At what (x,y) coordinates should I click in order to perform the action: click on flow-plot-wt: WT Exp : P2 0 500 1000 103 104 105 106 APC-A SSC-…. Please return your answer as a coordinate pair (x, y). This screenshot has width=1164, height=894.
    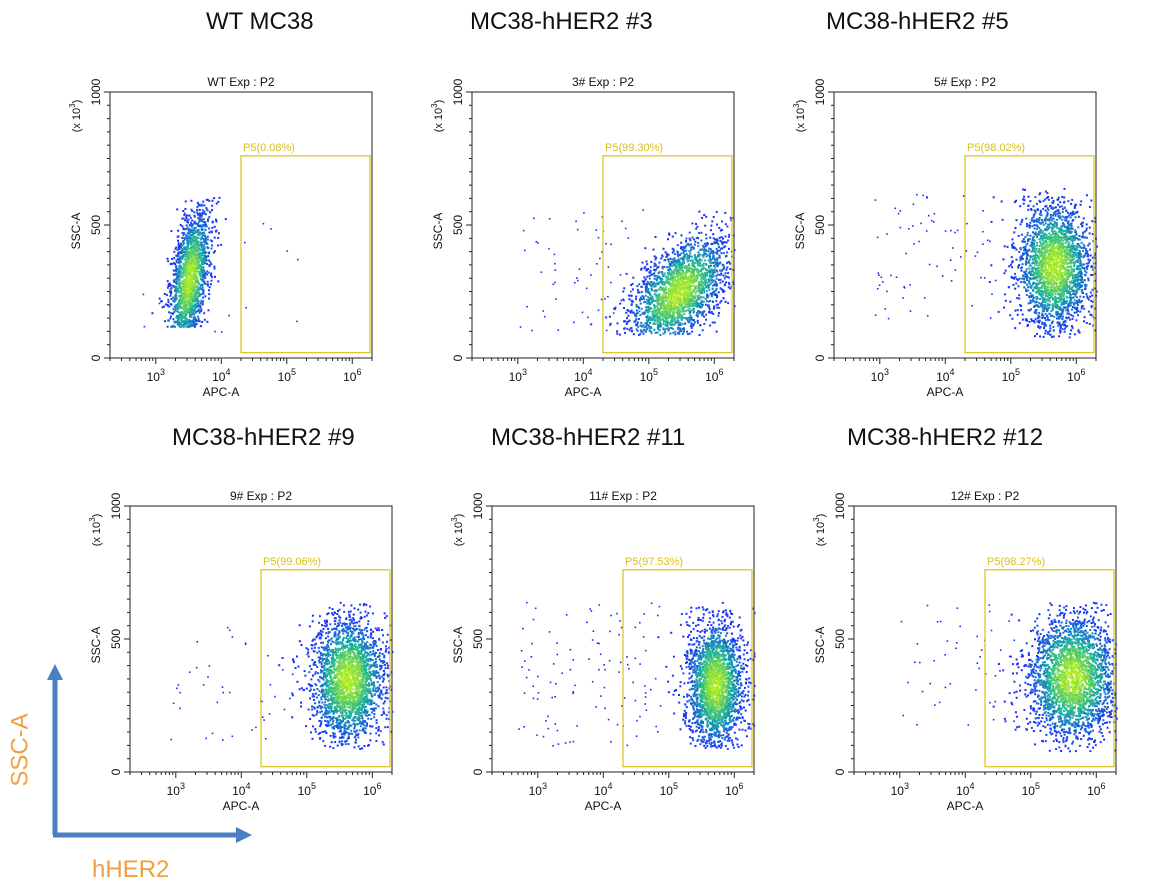
    Looking at the image, I should click on (224, 239).